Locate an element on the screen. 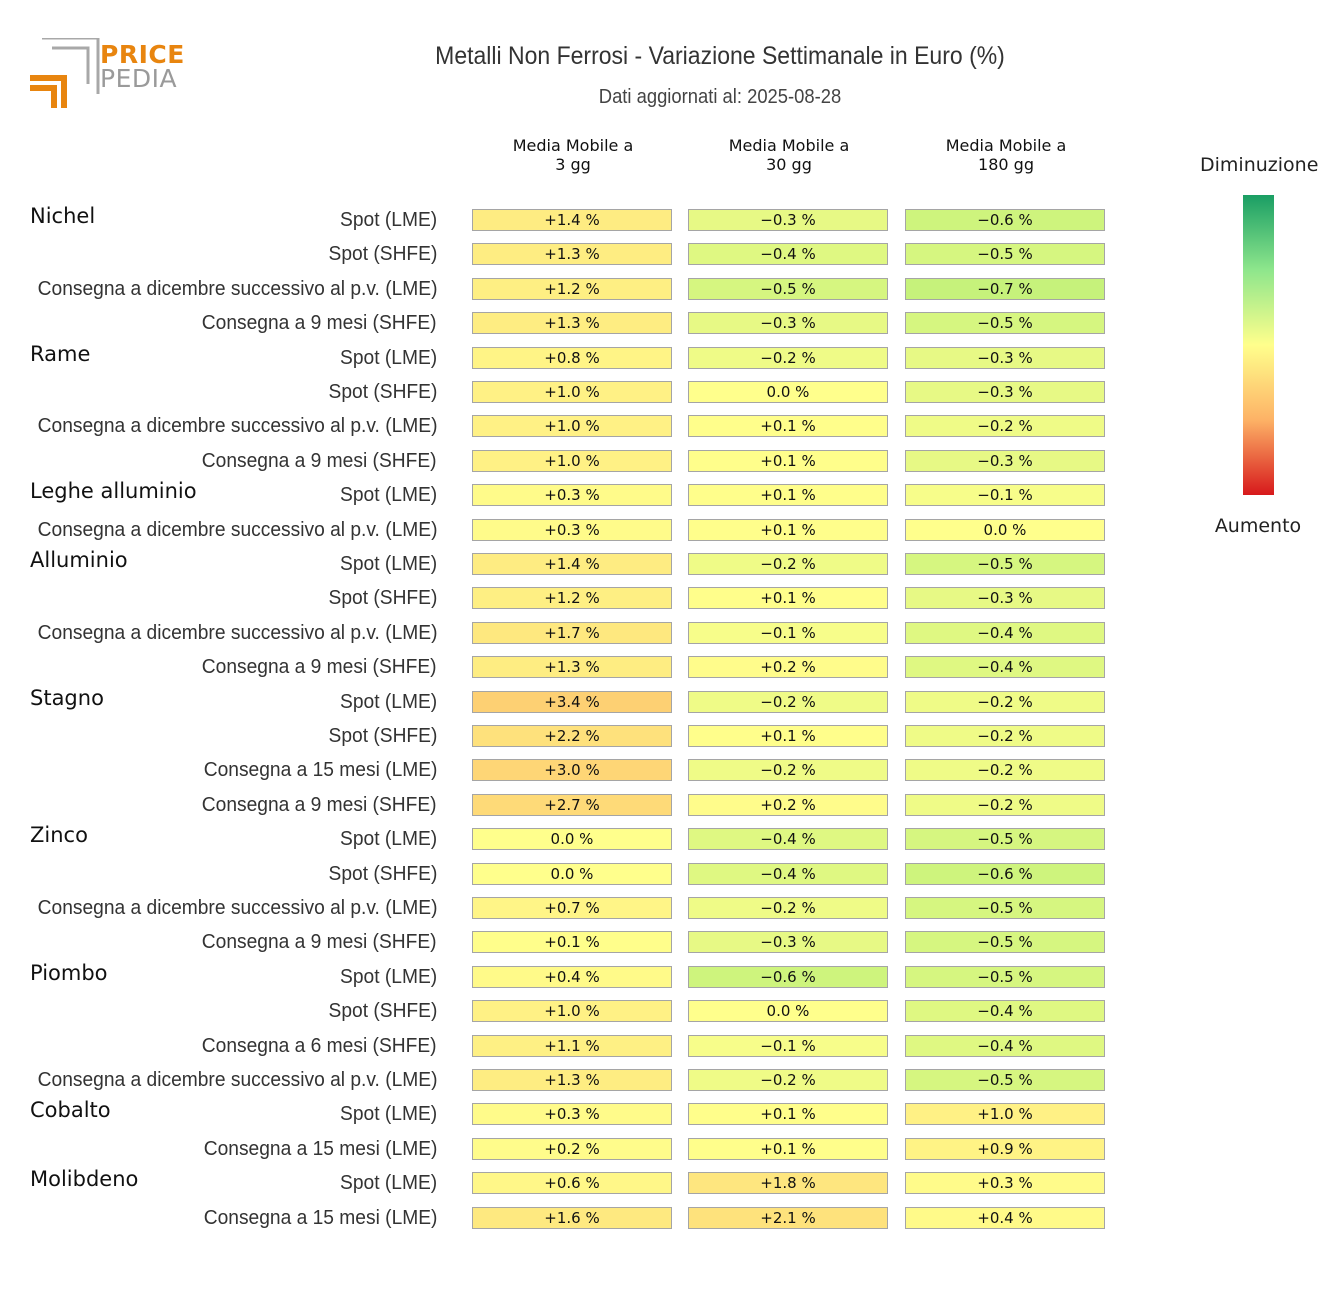 This screenshot has height=1305, width=1320. heatmap-cell: +1.8 % is located at coordinates (788, 1183).